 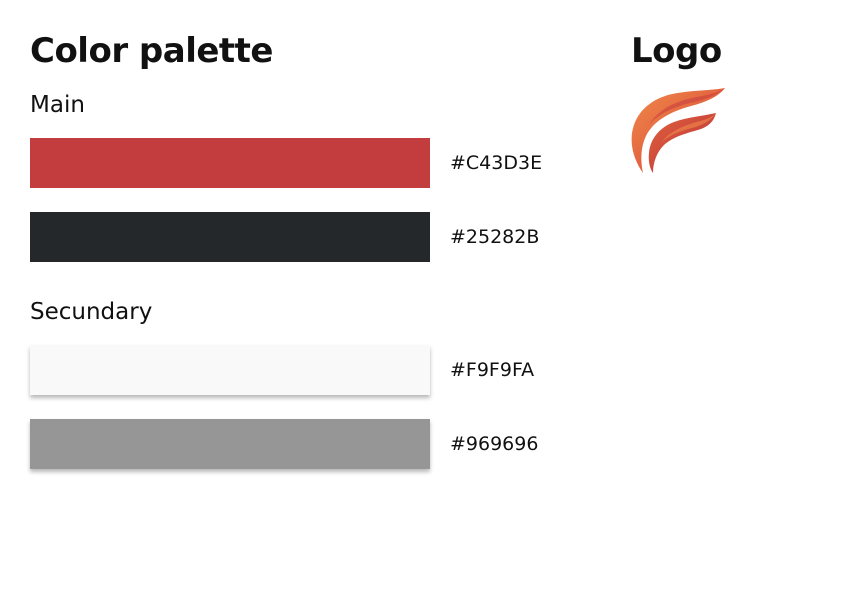 What do you see at coordinates (495, 237) in the screenshot?
I see `hex-code-primary-dark: #25282B` at bounding box center [495, 237].